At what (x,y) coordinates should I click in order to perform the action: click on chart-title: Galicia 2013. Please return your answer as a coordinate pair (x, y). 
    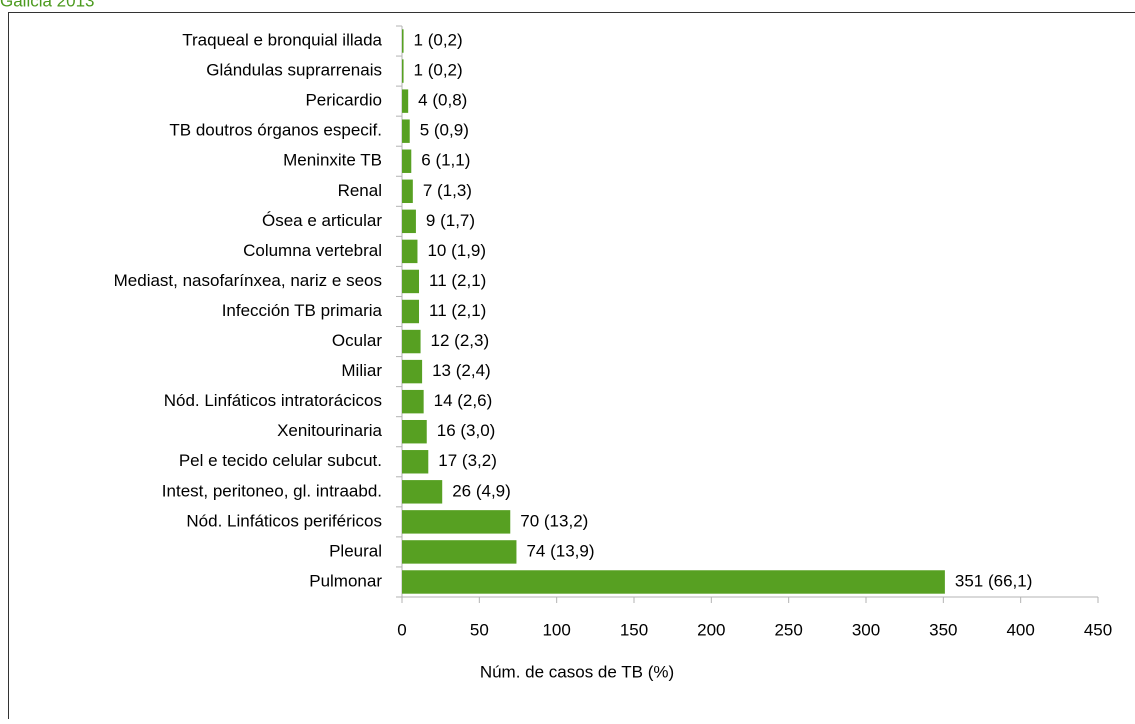
    Looking at the image, I should click on (47, 5).